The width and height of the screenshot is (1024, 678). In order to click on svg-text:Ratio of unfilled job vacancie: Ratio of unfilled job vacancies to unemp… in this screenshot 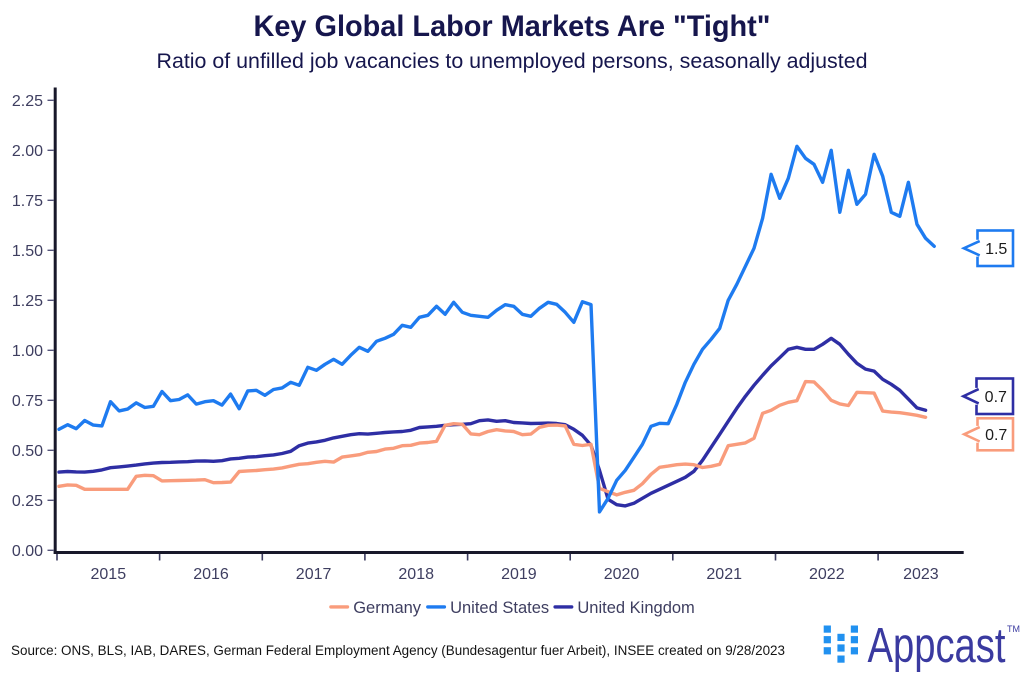, I will do `click(512, 61)`.